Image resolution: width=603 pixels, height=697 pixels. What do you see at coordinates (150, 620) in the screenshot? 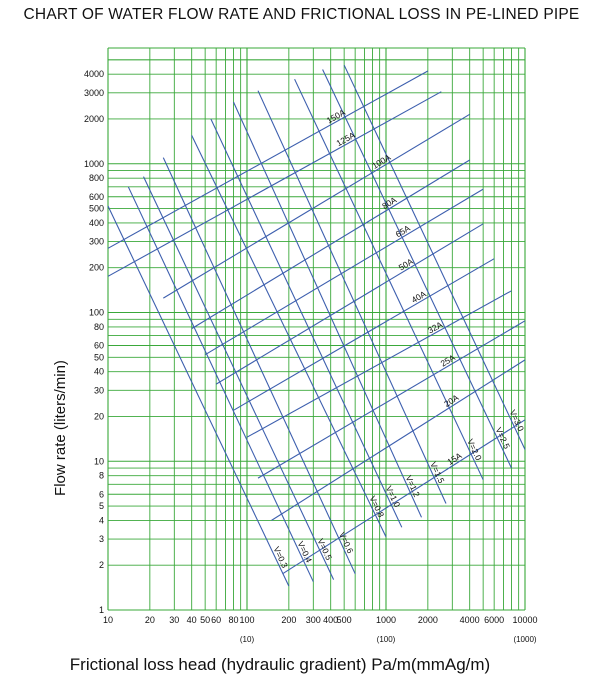
I see `x-tick-label: 20` at bounding box center [150, 620].